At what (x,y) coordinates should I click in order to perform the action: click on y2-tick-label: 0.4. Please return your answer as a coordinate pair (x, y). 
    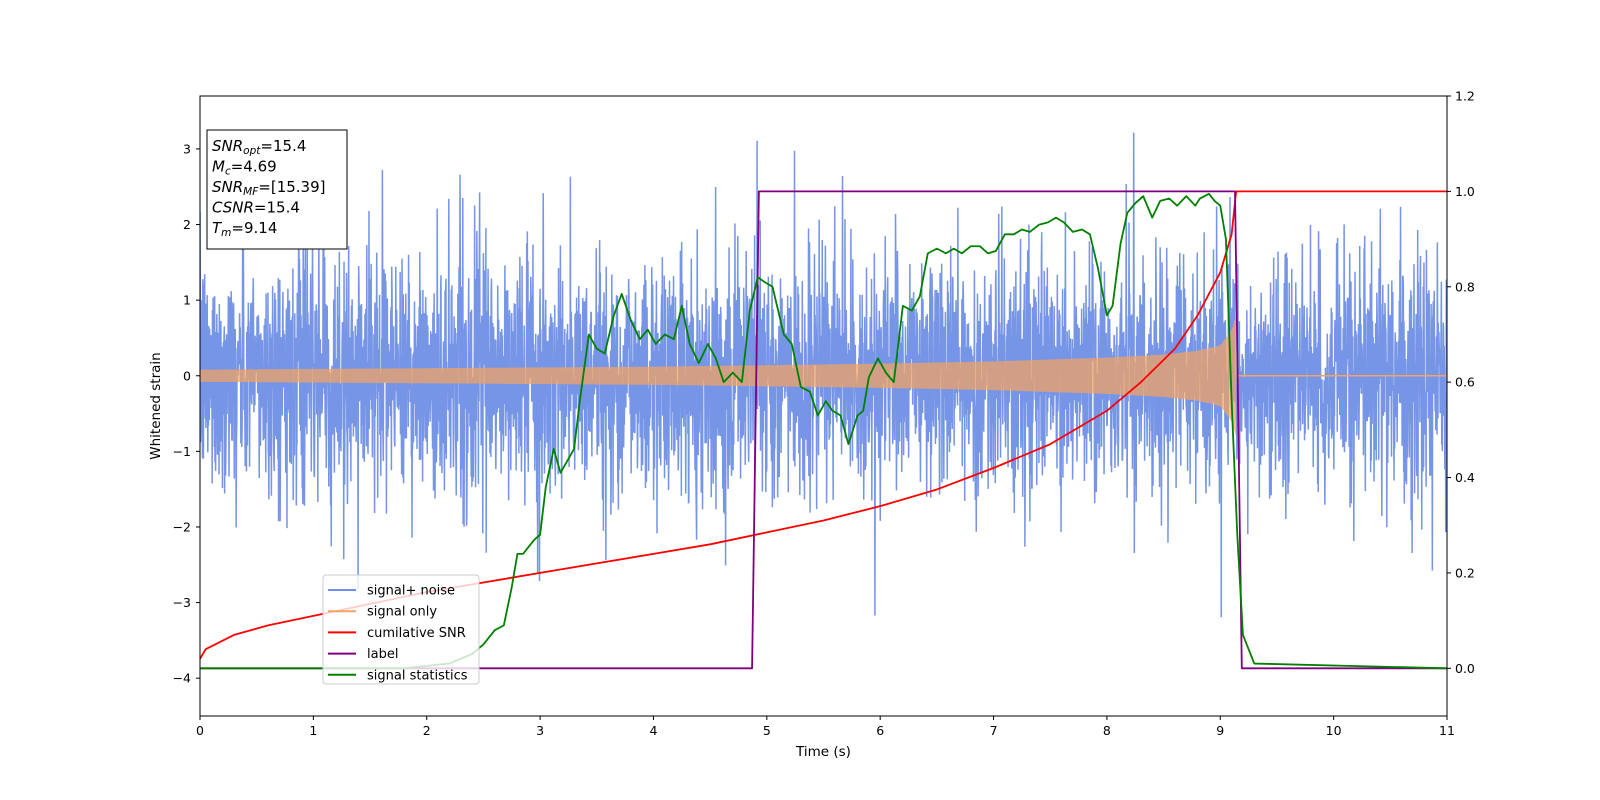
    Looking at the image, I should click on (1465, 477).